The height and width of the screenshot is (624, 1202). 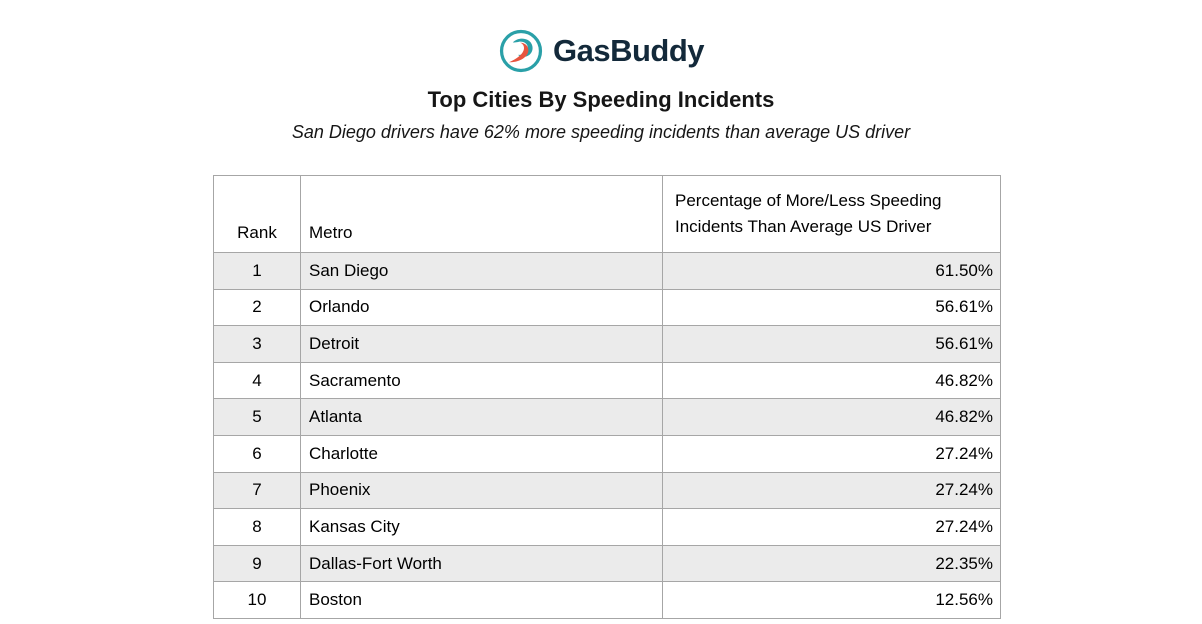 What do you see at coordinates (257, 527) in the screenshot?
I see `cell-rank: 8` at bounding box center [257, 527].